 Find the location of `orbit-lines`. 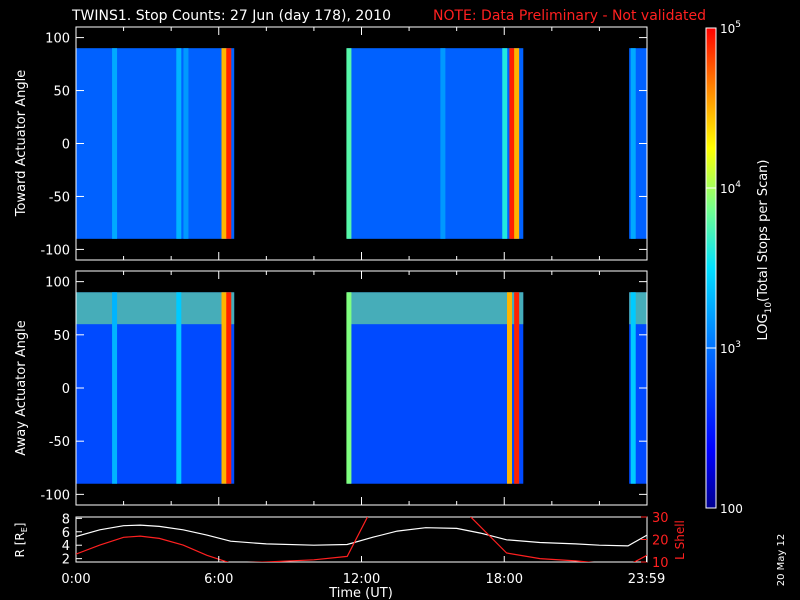

orbit-lines is located at coordinates (361, 539).